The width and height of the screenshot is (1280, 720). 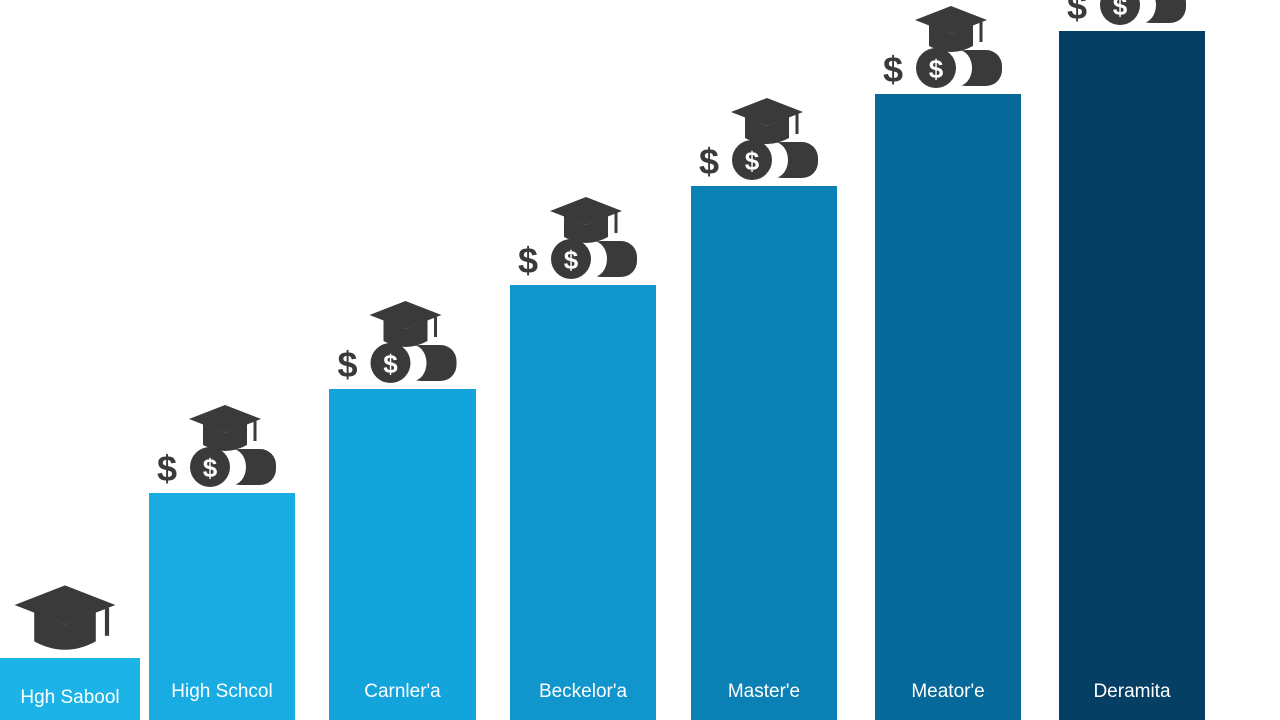 I want to click on bar-label: Hgh Sabool, so click(x=69, y=697).